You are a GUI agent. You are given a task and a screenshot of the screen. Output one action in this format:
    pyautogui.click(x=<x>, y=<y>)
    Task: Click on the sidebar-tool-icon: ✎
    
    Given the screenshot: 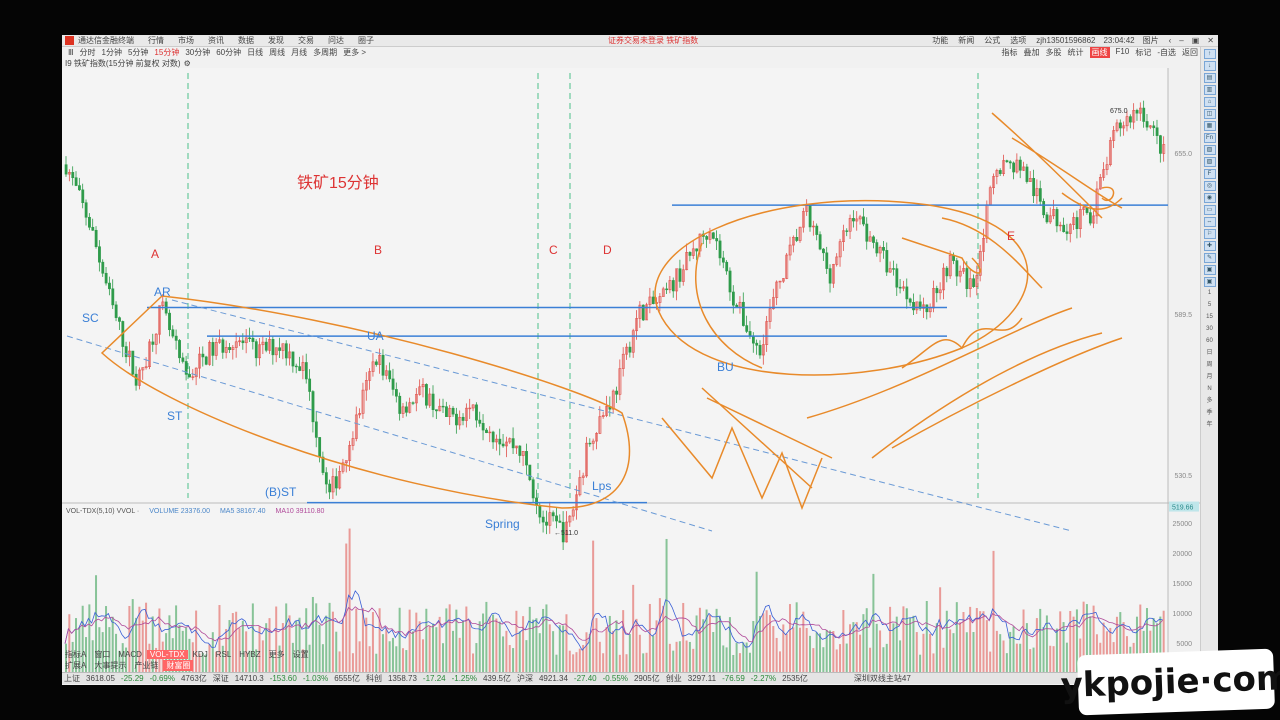 What is the action you would take?
    pyautogui.click(x=1209, y=258)
    